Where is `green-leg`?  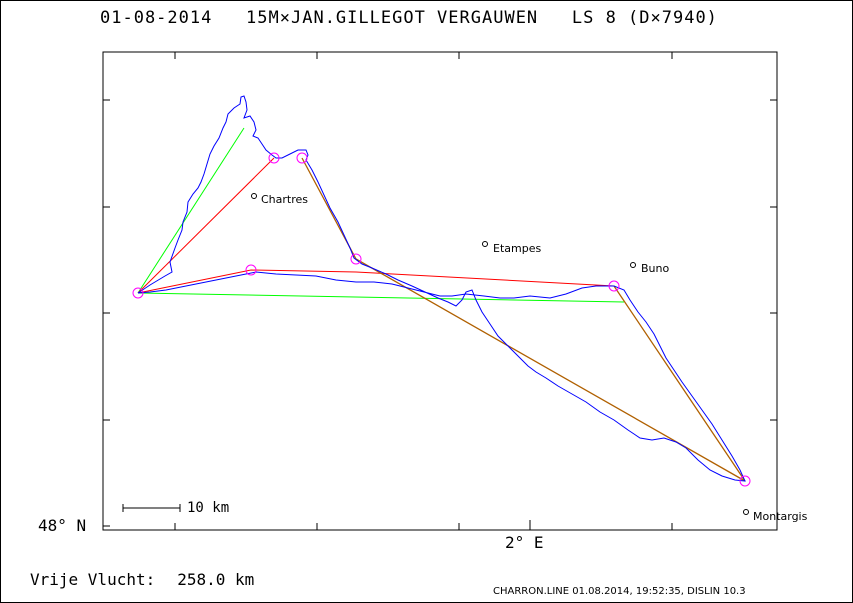 green-leg is located at coordinates (191, 210).